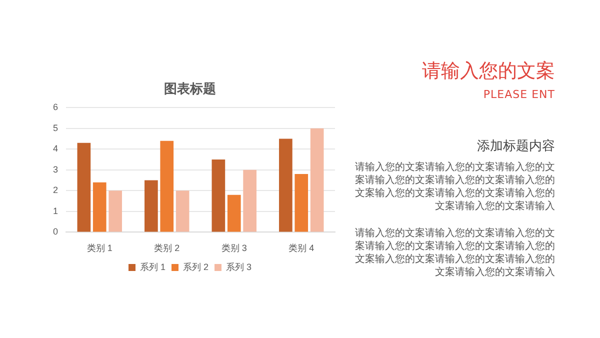 This screenshot has height=338, width=600. What do you see at coordinates (239, 267) in the screenshot?
I see `legend-label: 系列 3` at bounding box center [239, 267].